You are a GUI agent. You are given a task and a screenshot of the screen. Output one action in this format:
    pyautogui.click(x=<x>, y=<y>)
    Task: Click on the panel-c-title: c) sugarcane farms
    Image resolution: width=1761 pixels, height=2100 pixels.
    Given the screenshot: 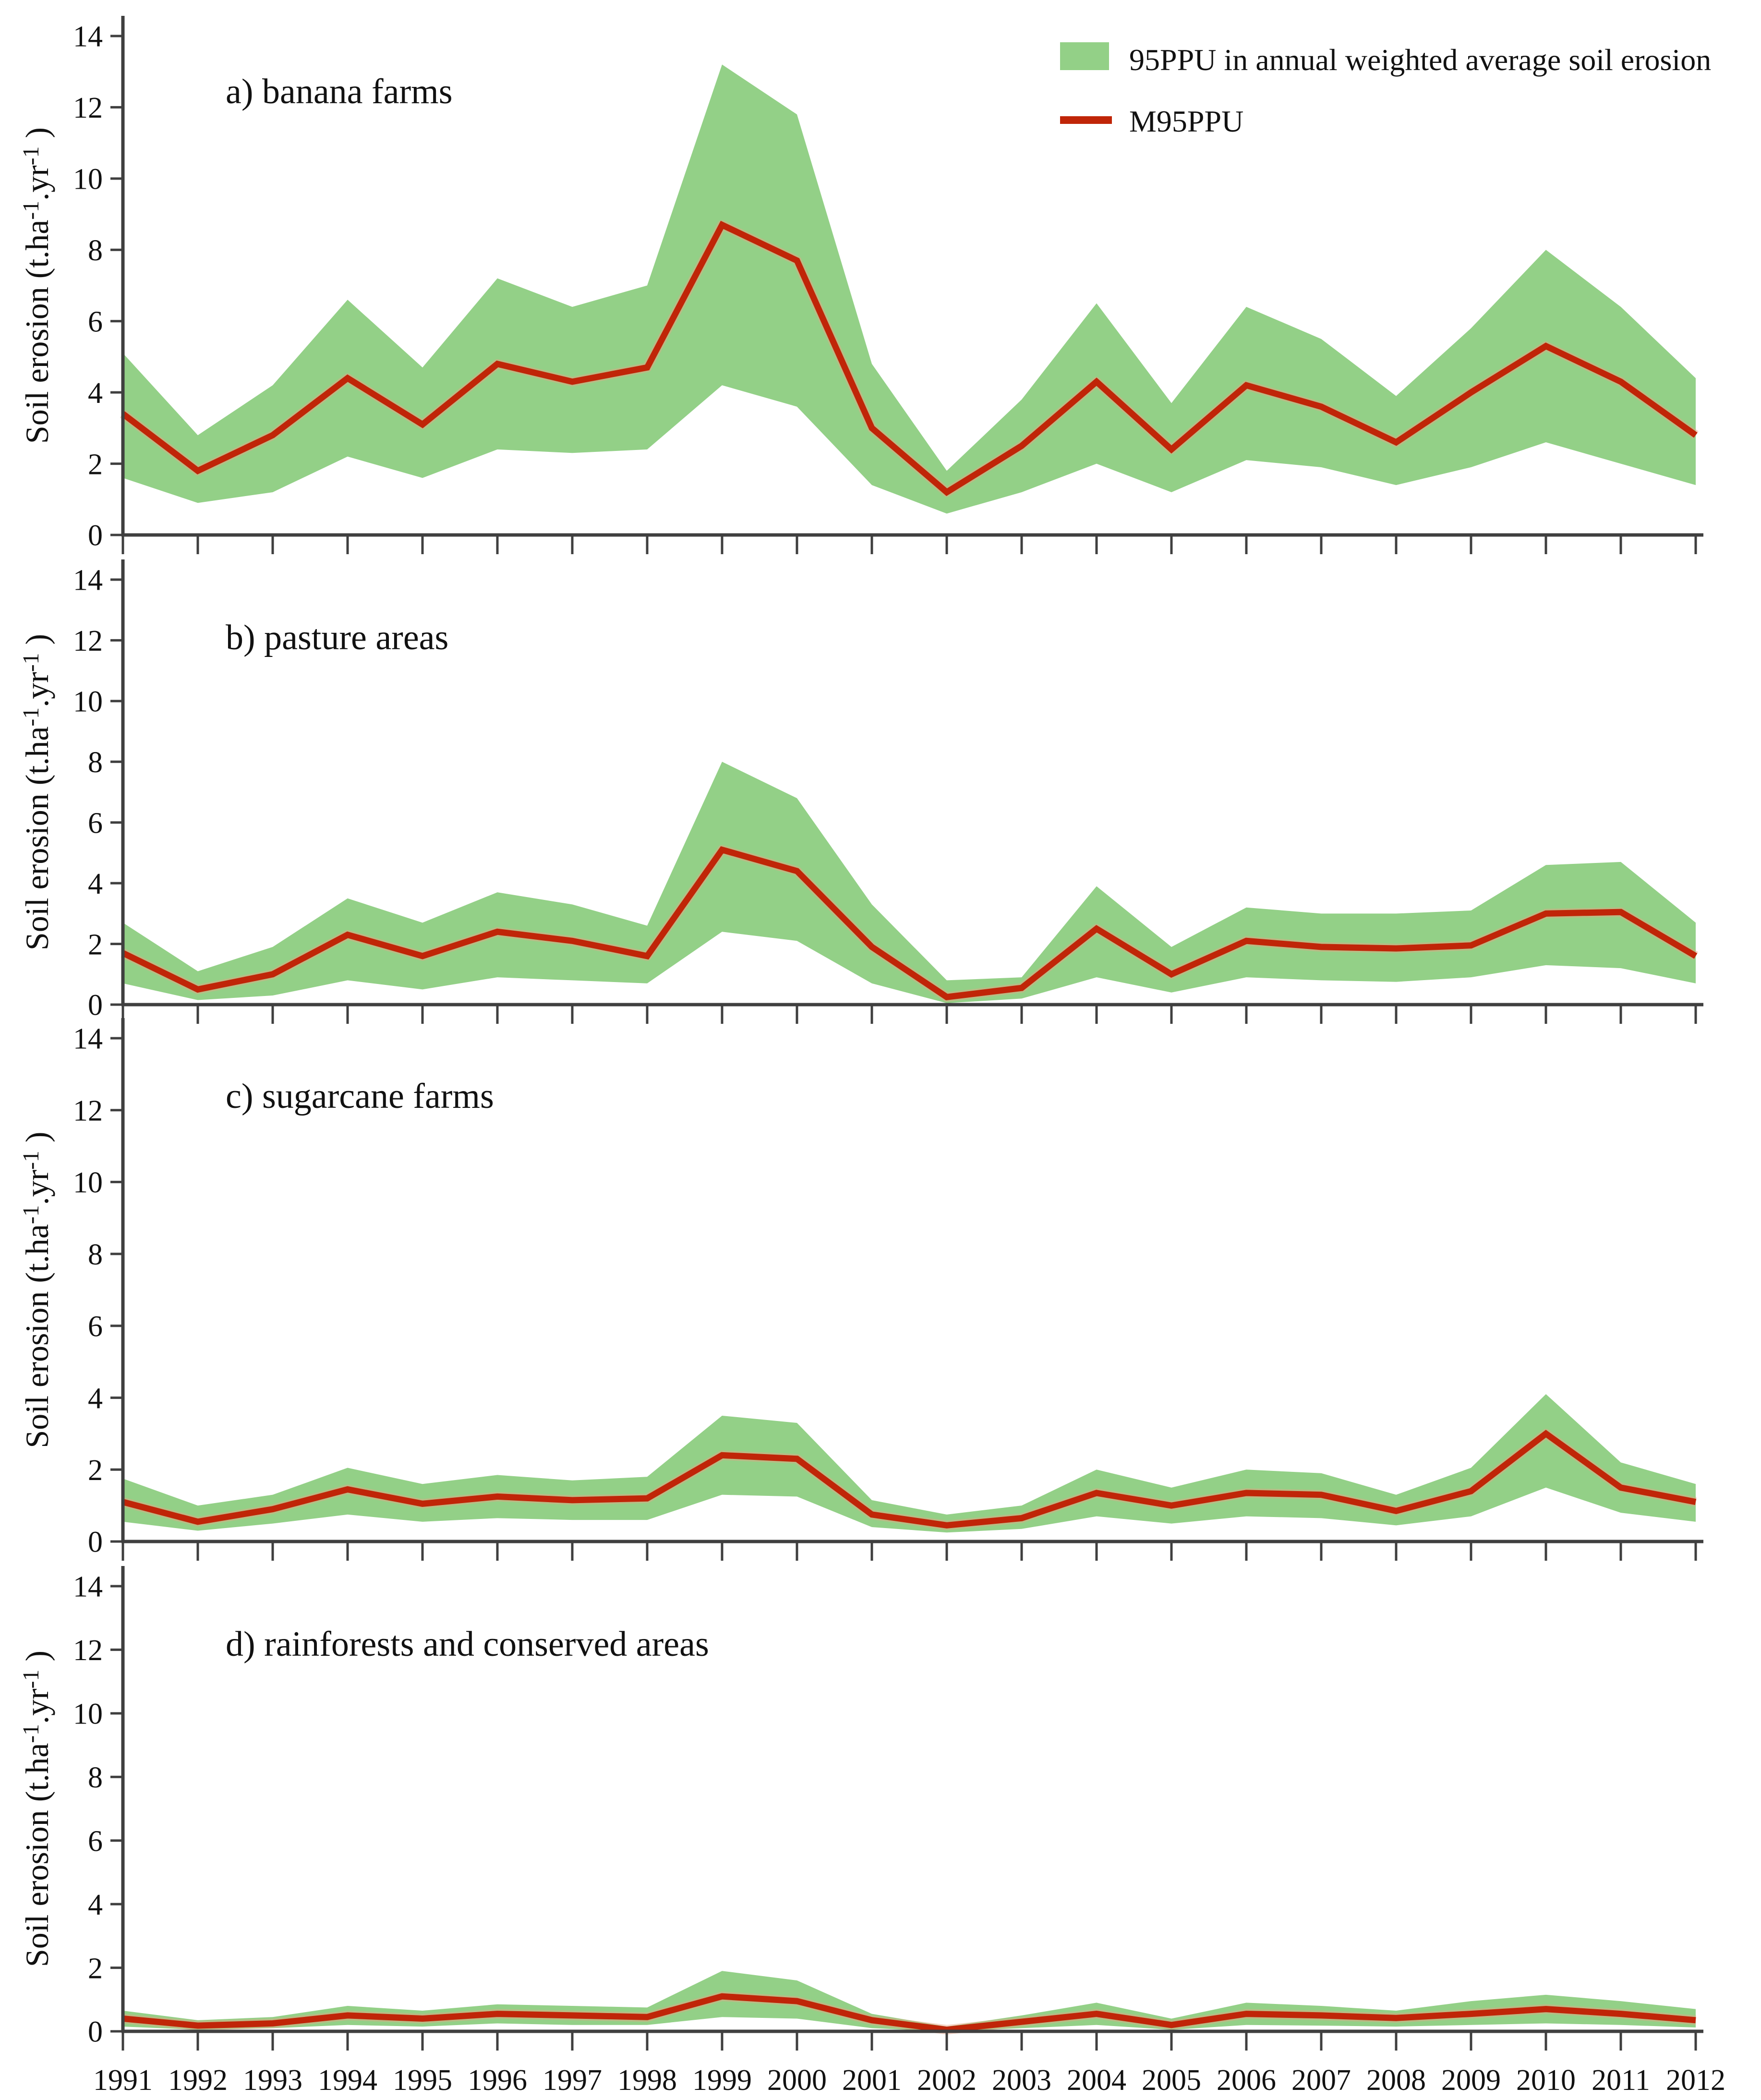 What is the action you would take?
    pyautogui.click(x=360, y=1096)
    